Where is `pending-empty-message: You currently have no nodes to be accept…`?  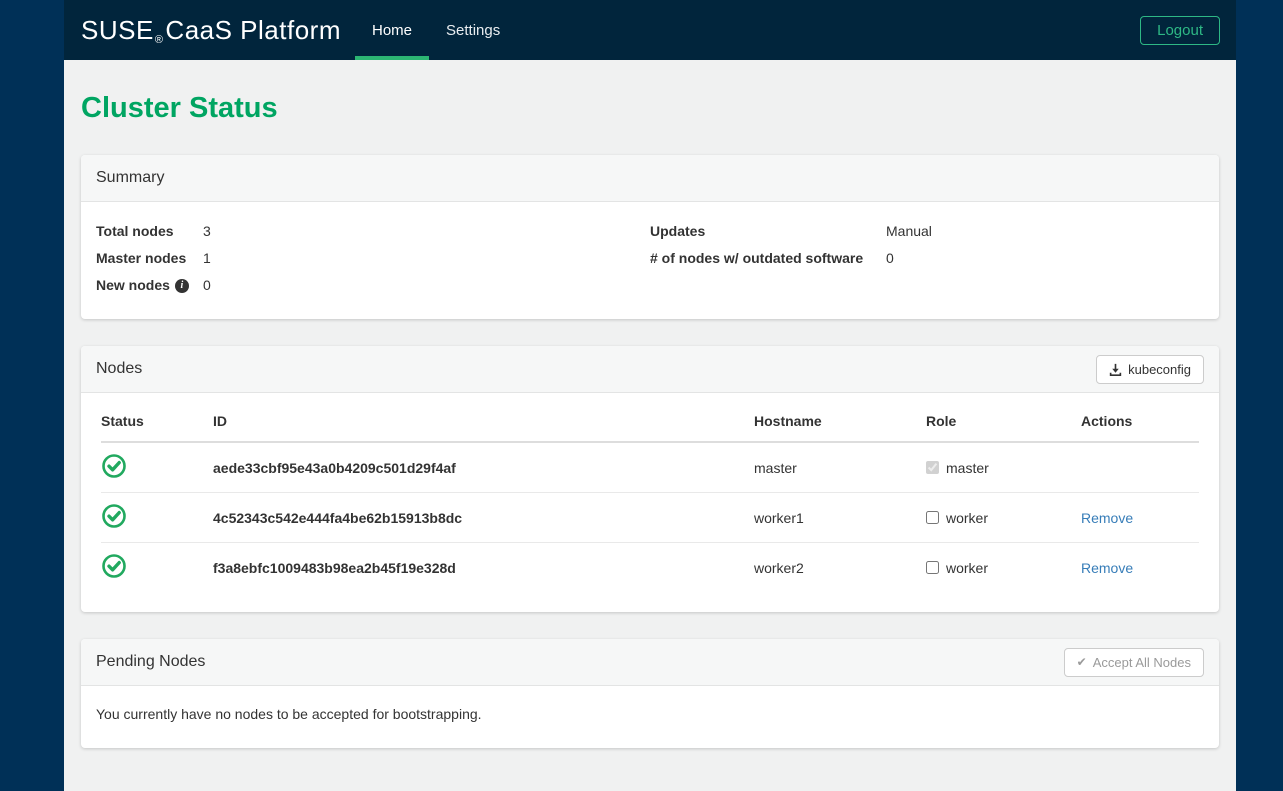
pending-empty-message: You currently have no nodes to be accept… is located at coordinates (289, 714).